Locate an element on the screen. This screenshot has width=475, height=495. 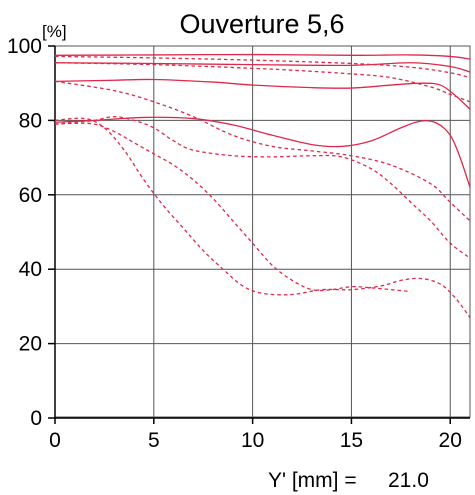
y-tick-label: 40 is located at coordinates (30, 269).